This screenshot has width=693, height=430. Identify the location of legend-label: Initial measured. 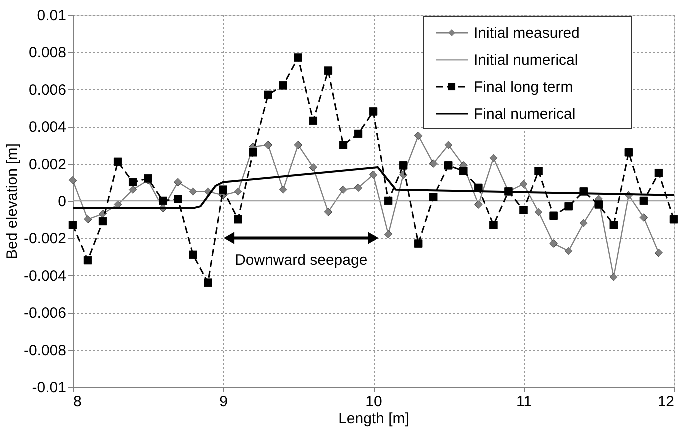
(527, 33).